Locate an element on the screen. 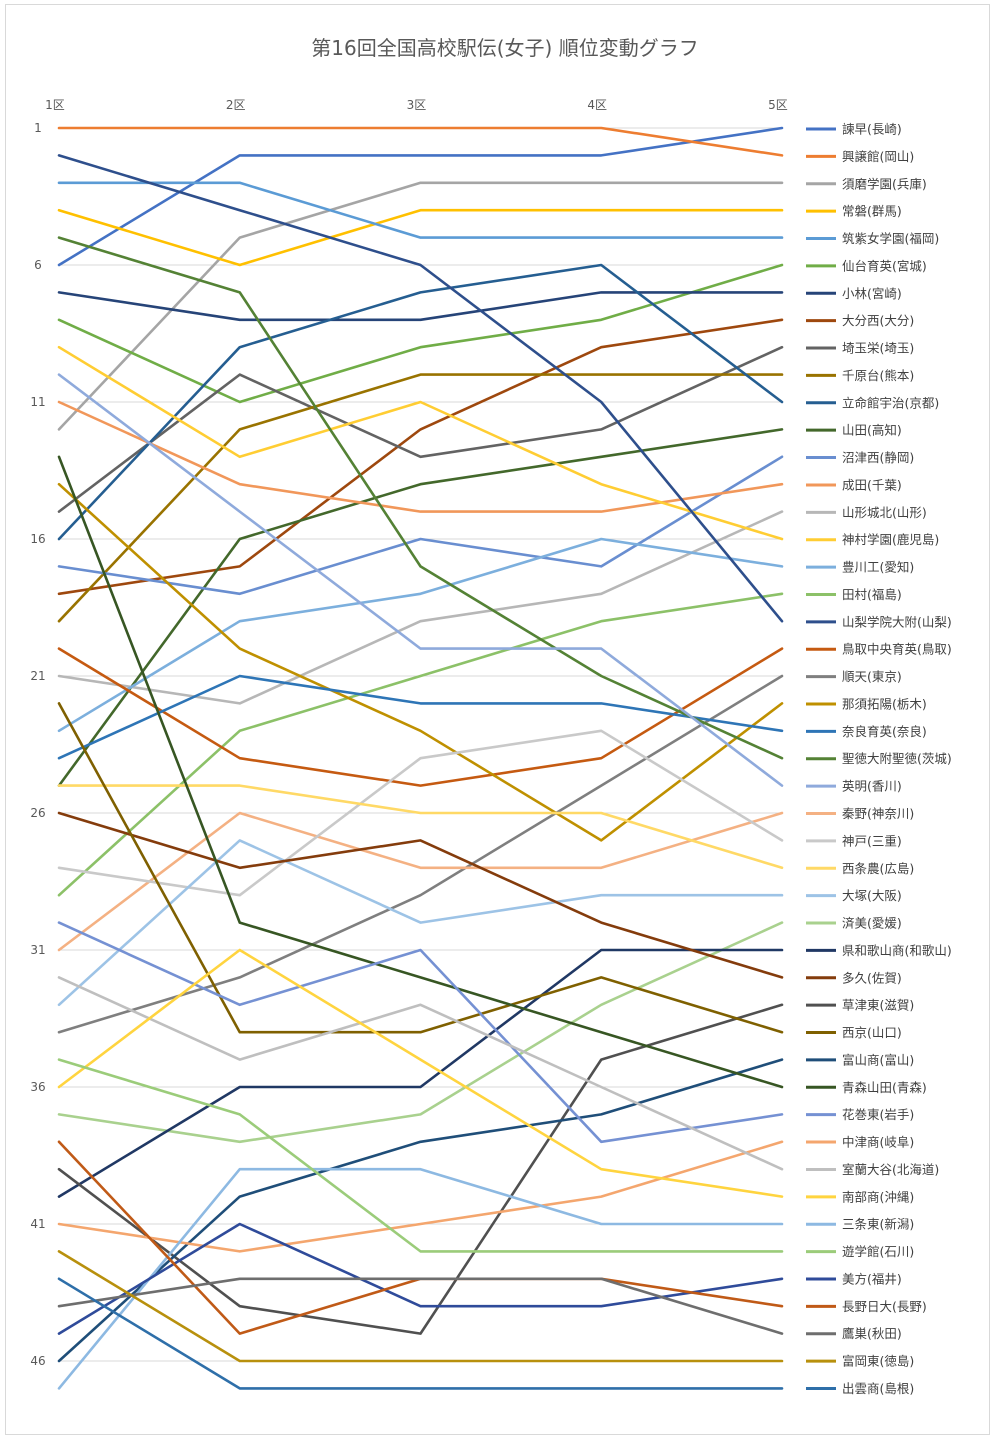  legend-item: 仙台育英(宮城) is located at coordinates (866, 265).